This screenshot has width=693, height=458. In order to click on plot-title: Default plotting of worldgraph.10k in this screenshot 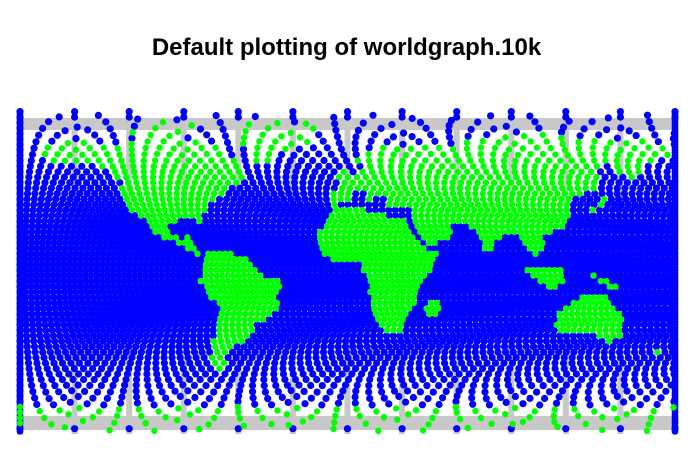, I will do `click(346, 47)`.